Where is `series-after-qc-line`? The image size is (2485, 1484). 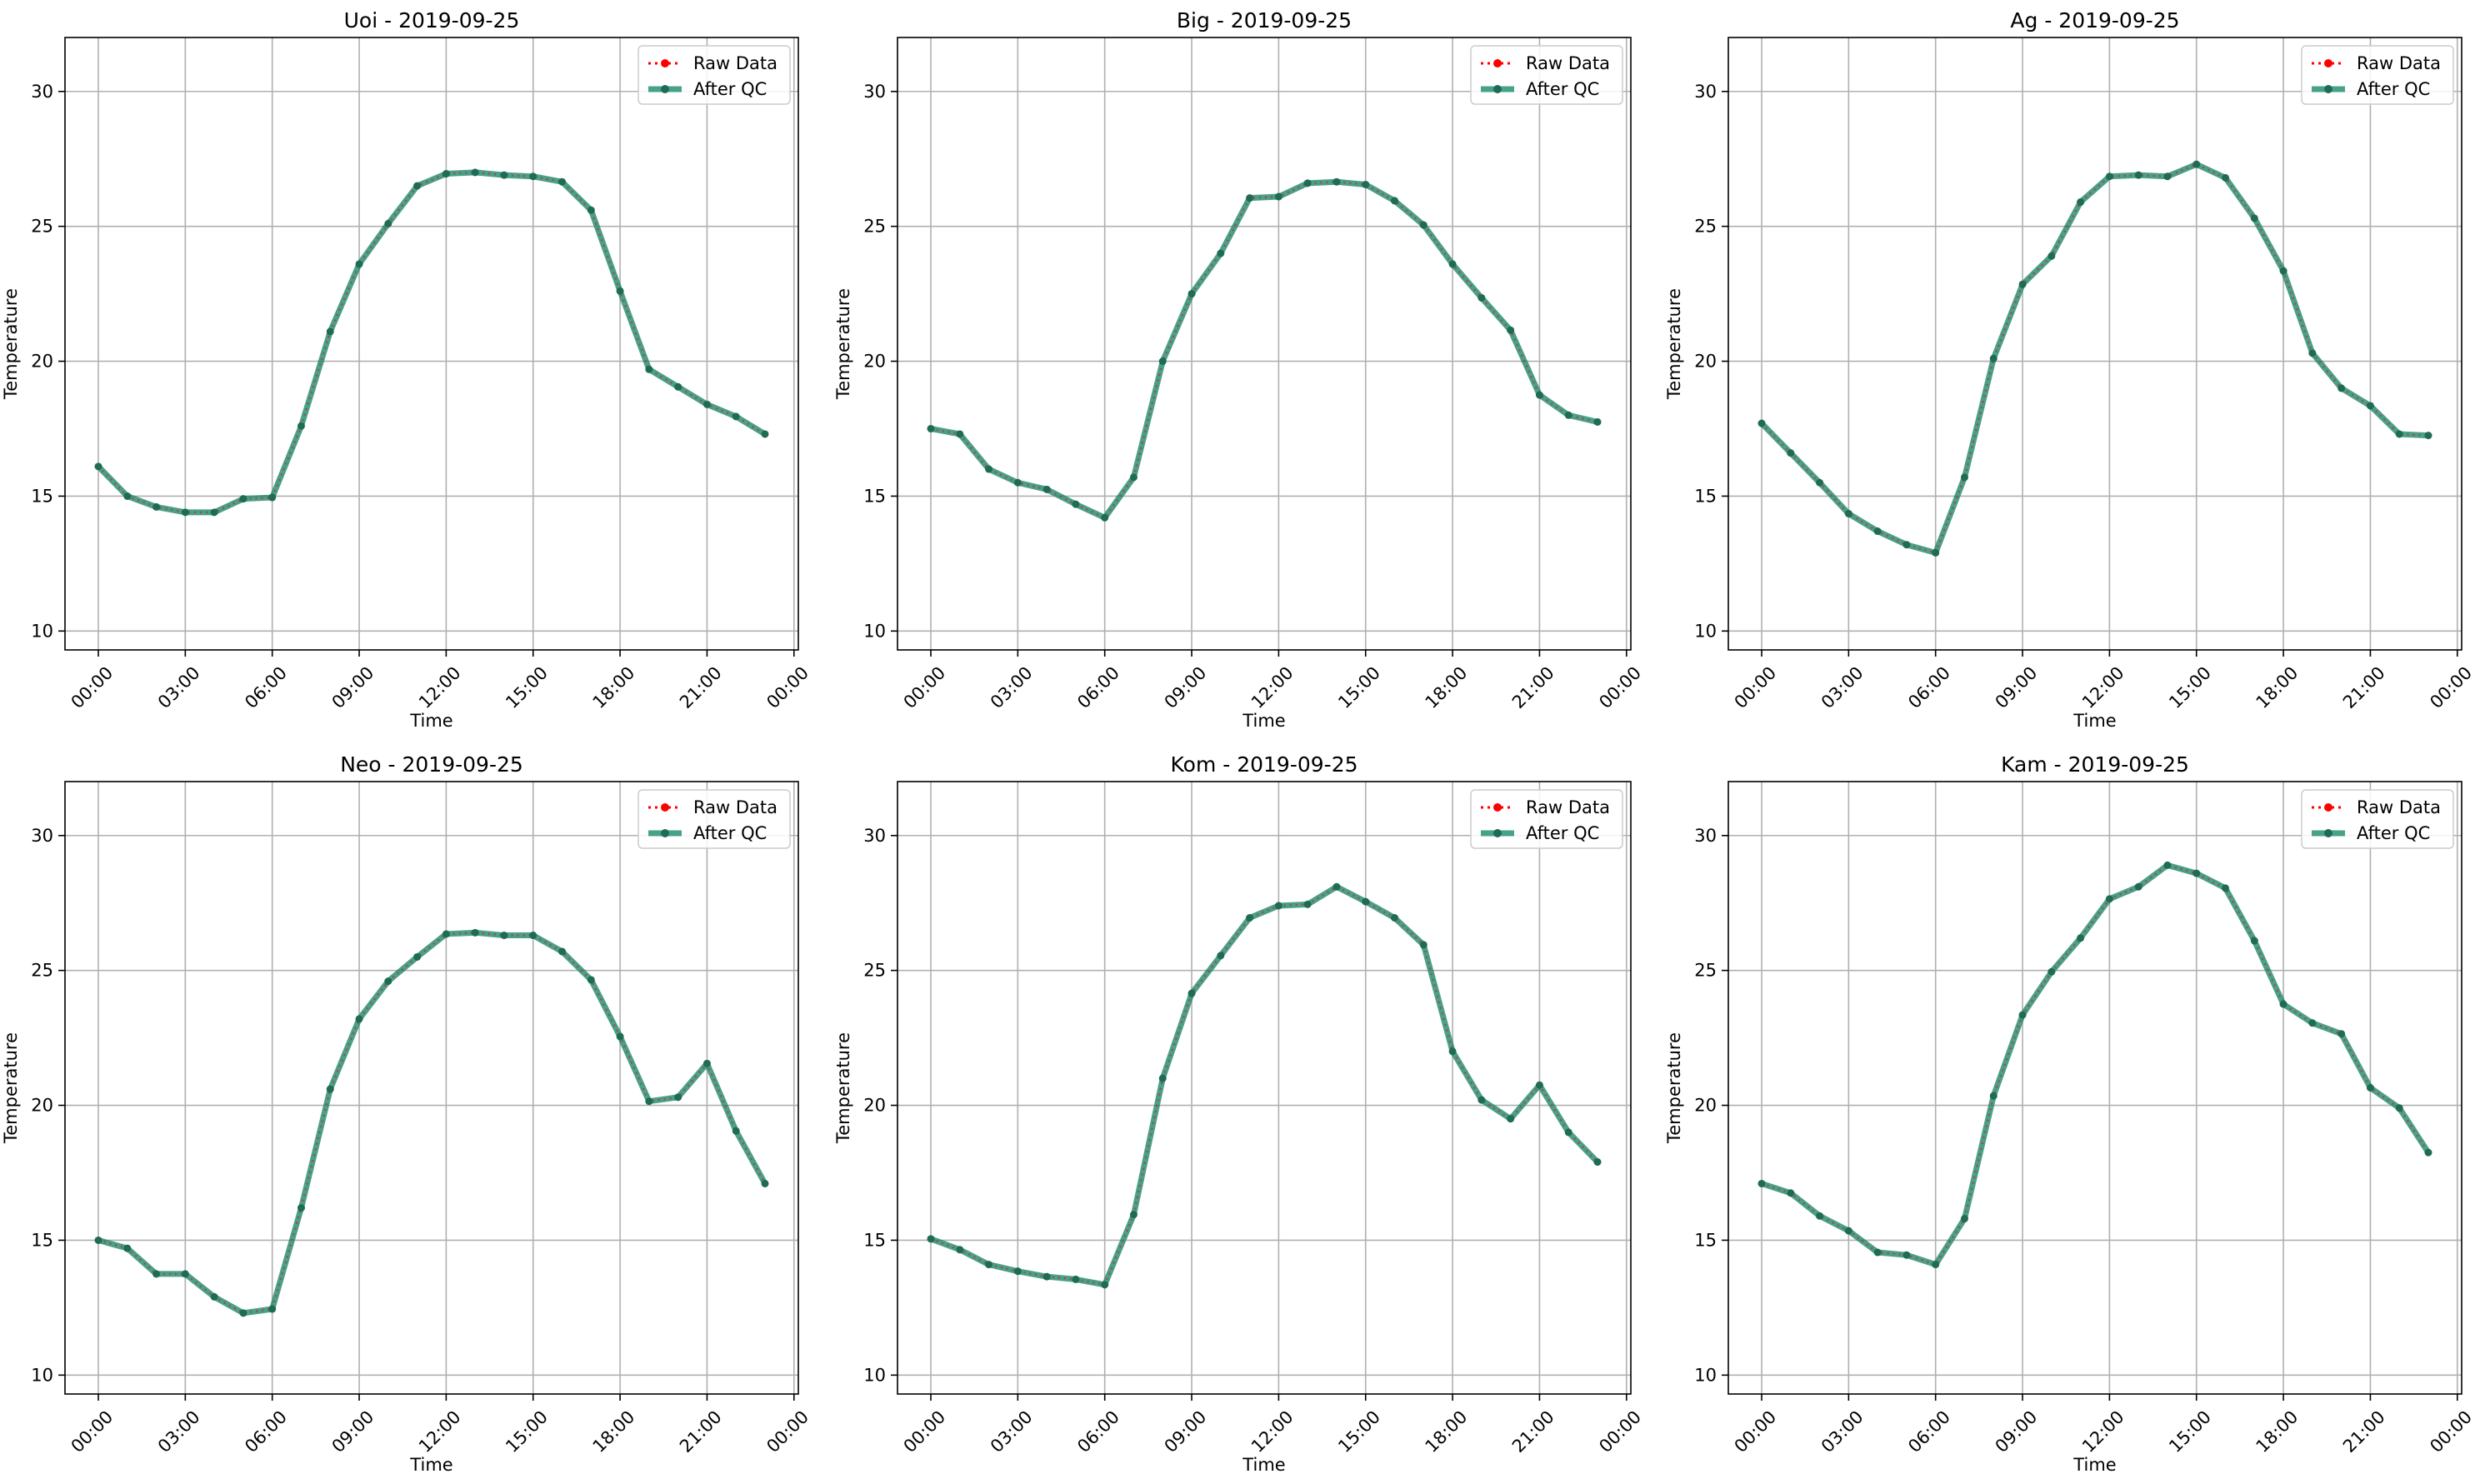 series-after-qc-line is located at coordinates (1264, 349).